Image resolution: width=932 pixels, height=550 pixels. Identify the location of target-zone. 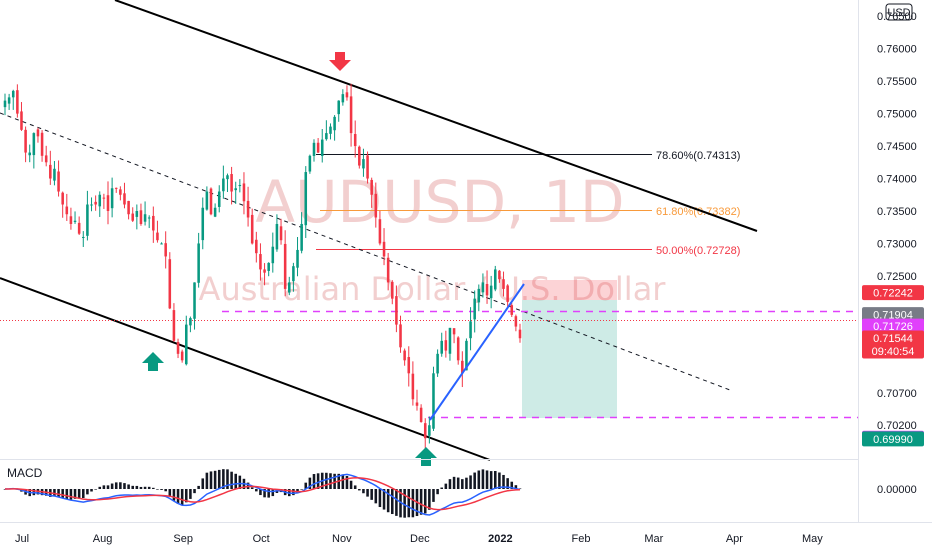
(569, 359).